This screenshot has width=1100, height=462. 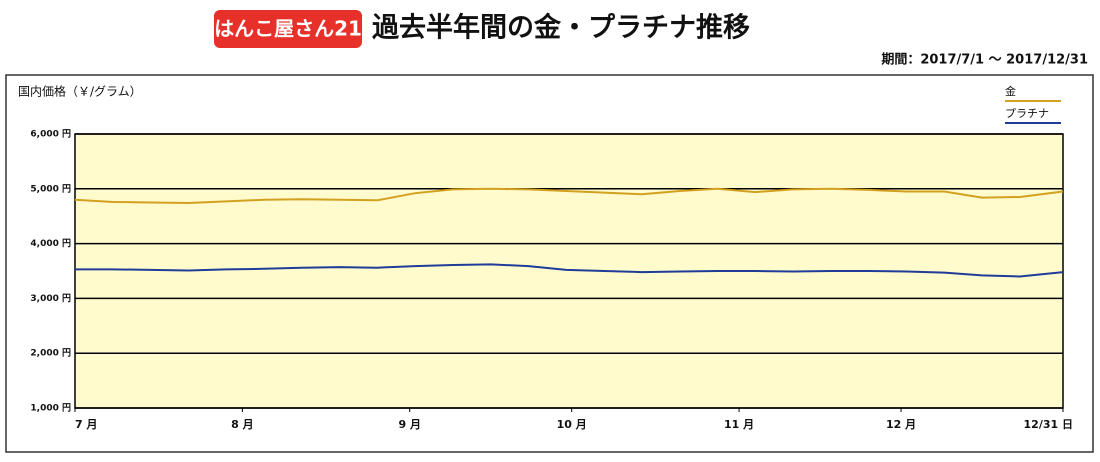 What do you see at coordinates (50, 243) in the screenshot?
I see `y-tick-label: 4,000 円` at bounding box center [50, 243].